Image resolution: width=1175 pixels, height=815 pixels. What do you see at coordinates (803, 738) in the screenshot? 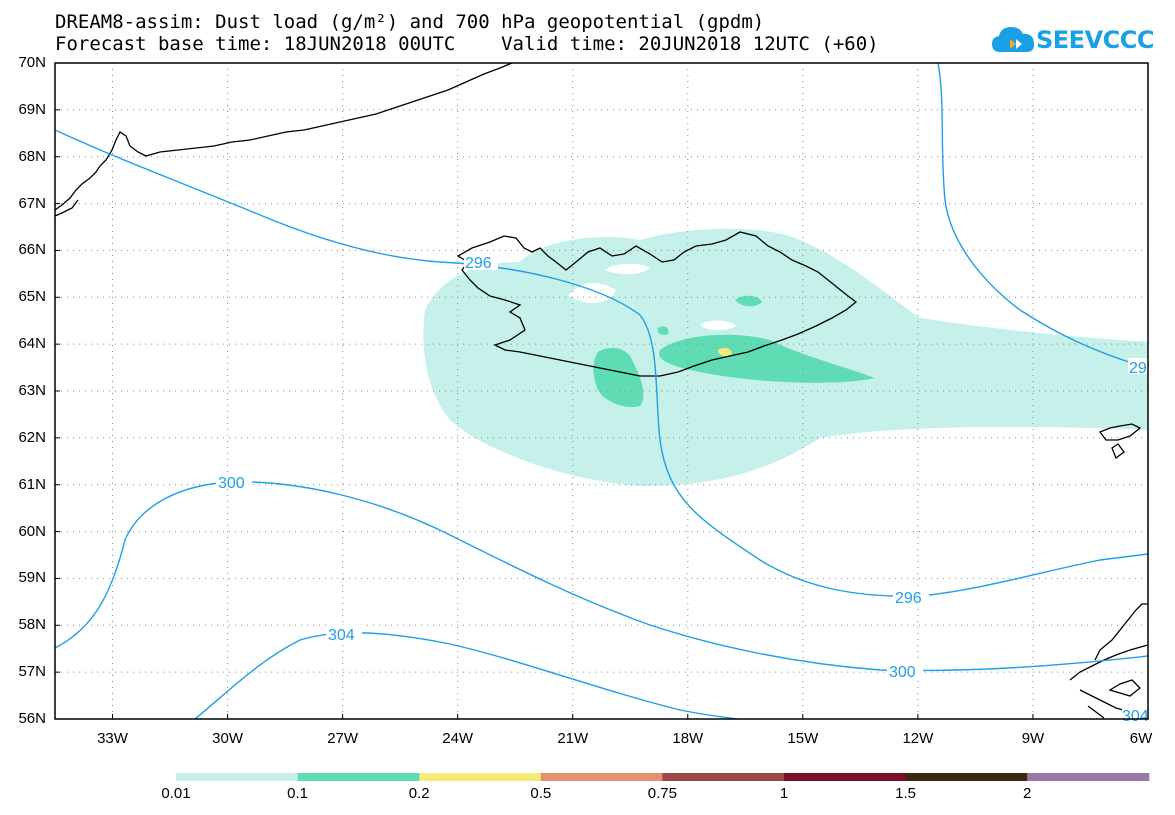
I see `longitude-label: 15W` at bounding box center [803, 738].